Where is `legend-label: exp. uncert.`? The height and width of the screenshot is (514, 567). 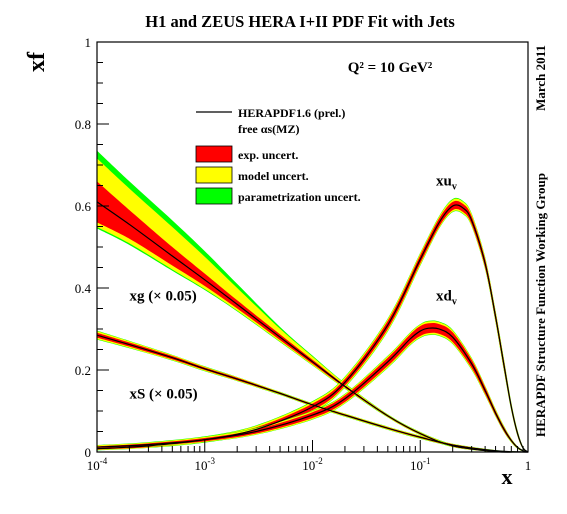 legend-label: exp. uncert. is located at coordinates (268, 155).